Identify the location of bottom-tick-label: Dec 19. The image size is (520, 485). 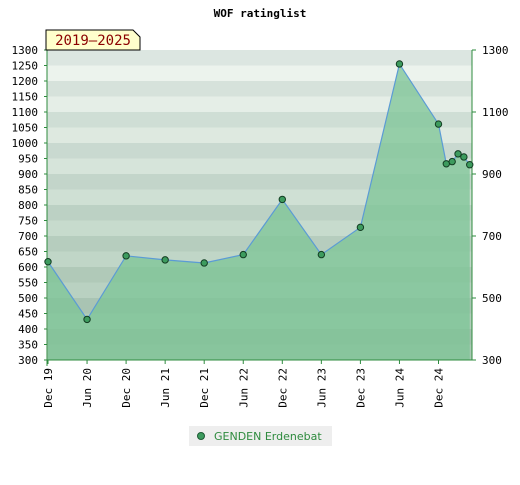
(48, 388).